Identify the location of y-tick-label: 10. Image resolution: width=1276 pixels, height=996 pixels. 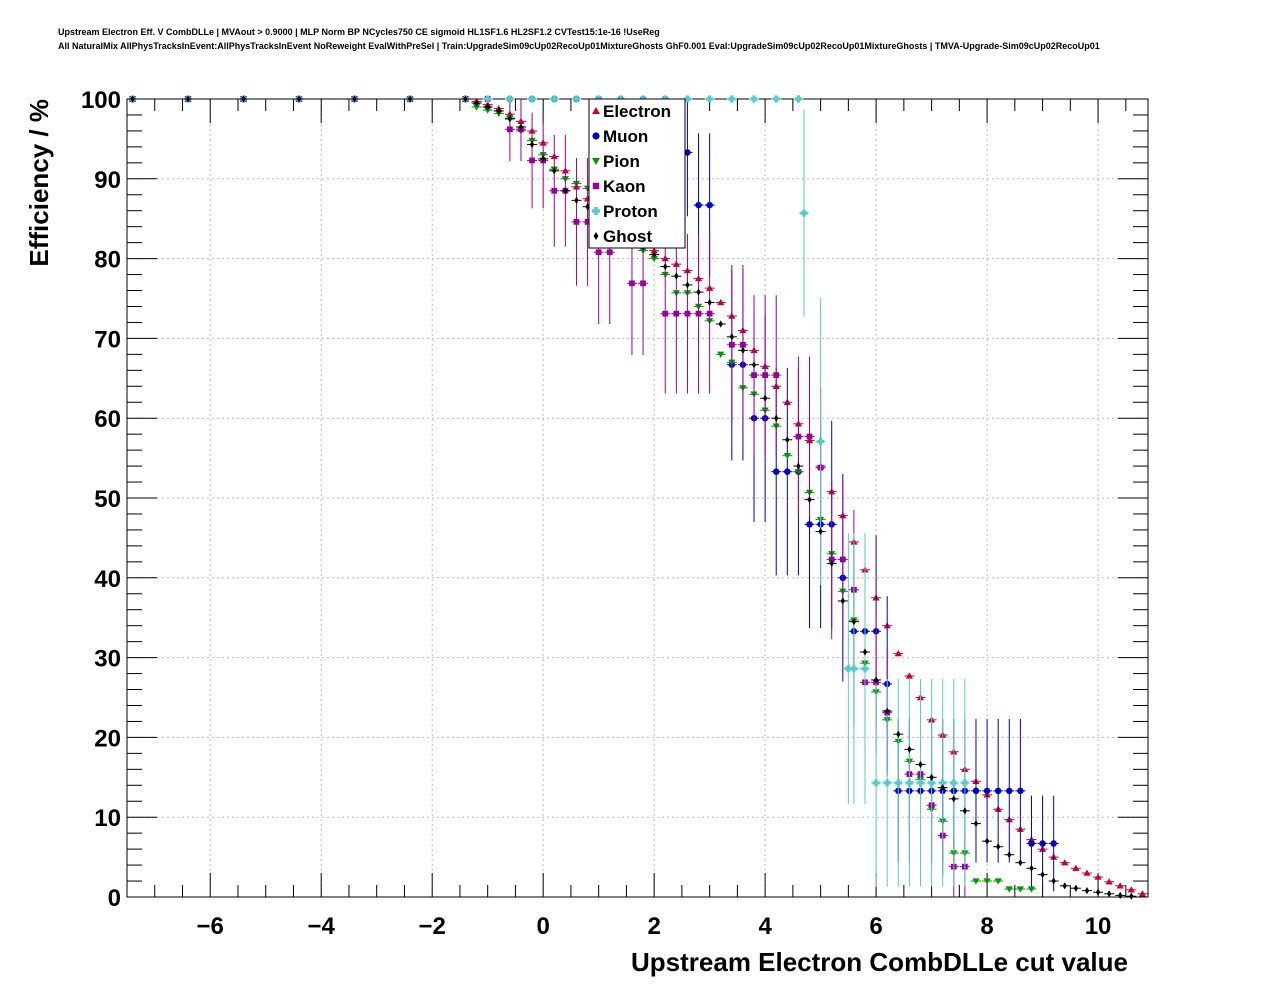
(107, 818).